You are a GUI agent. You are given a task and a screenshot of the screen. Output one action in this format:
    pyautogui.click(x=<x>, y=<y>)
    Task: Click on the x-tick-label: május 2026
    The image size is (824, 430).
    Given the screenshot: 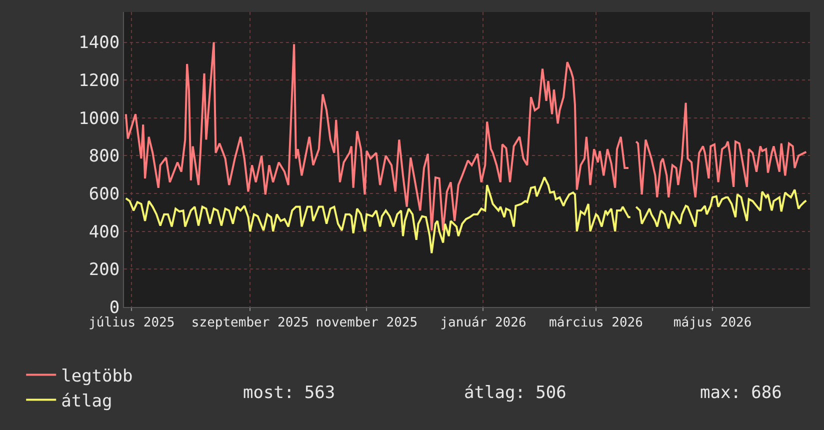 What is the action you would take?
    pyautogui.click(x=712, y=323)
    